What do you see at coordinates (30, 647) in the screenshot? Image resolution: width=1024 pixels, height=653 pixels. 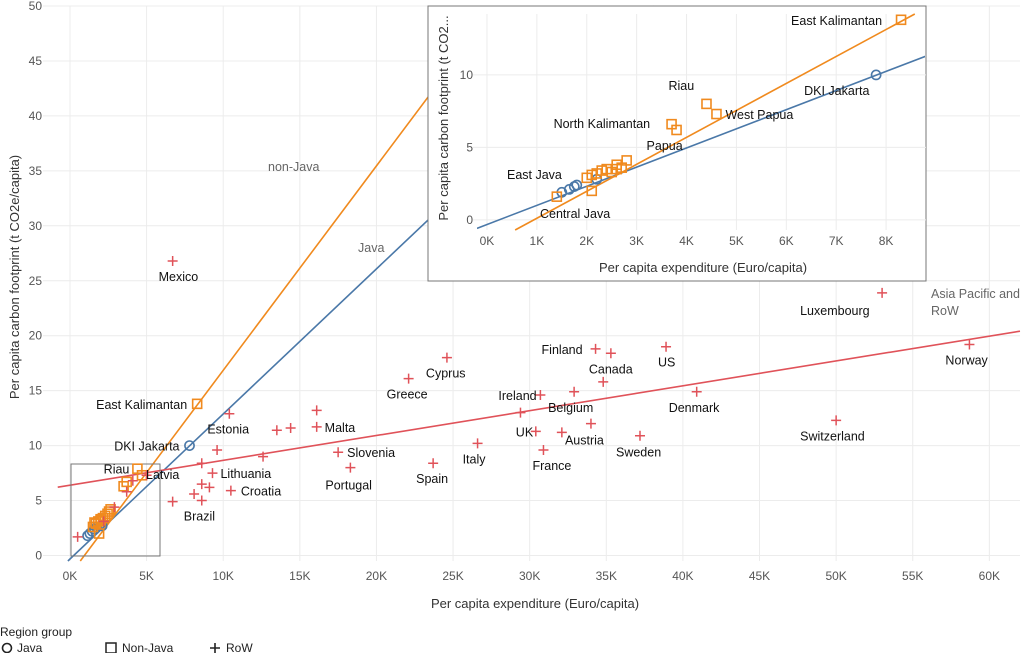 I see `legend-java-label: Java` at bounding box center [30, 647].